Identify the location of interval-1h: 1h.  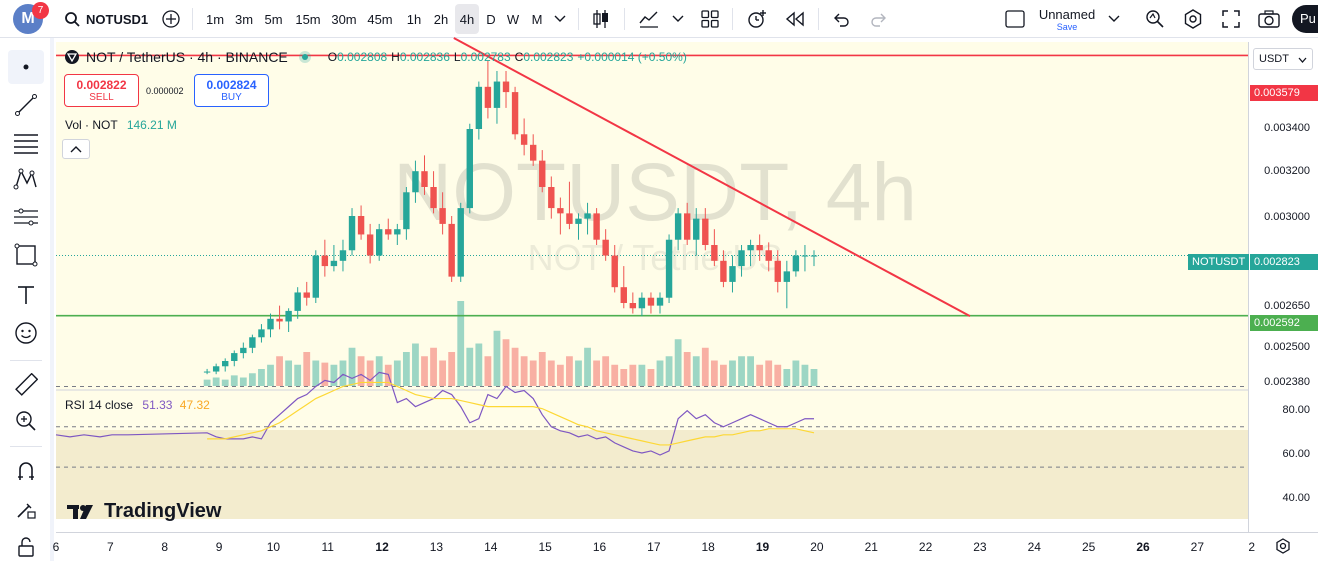
(414, 19).